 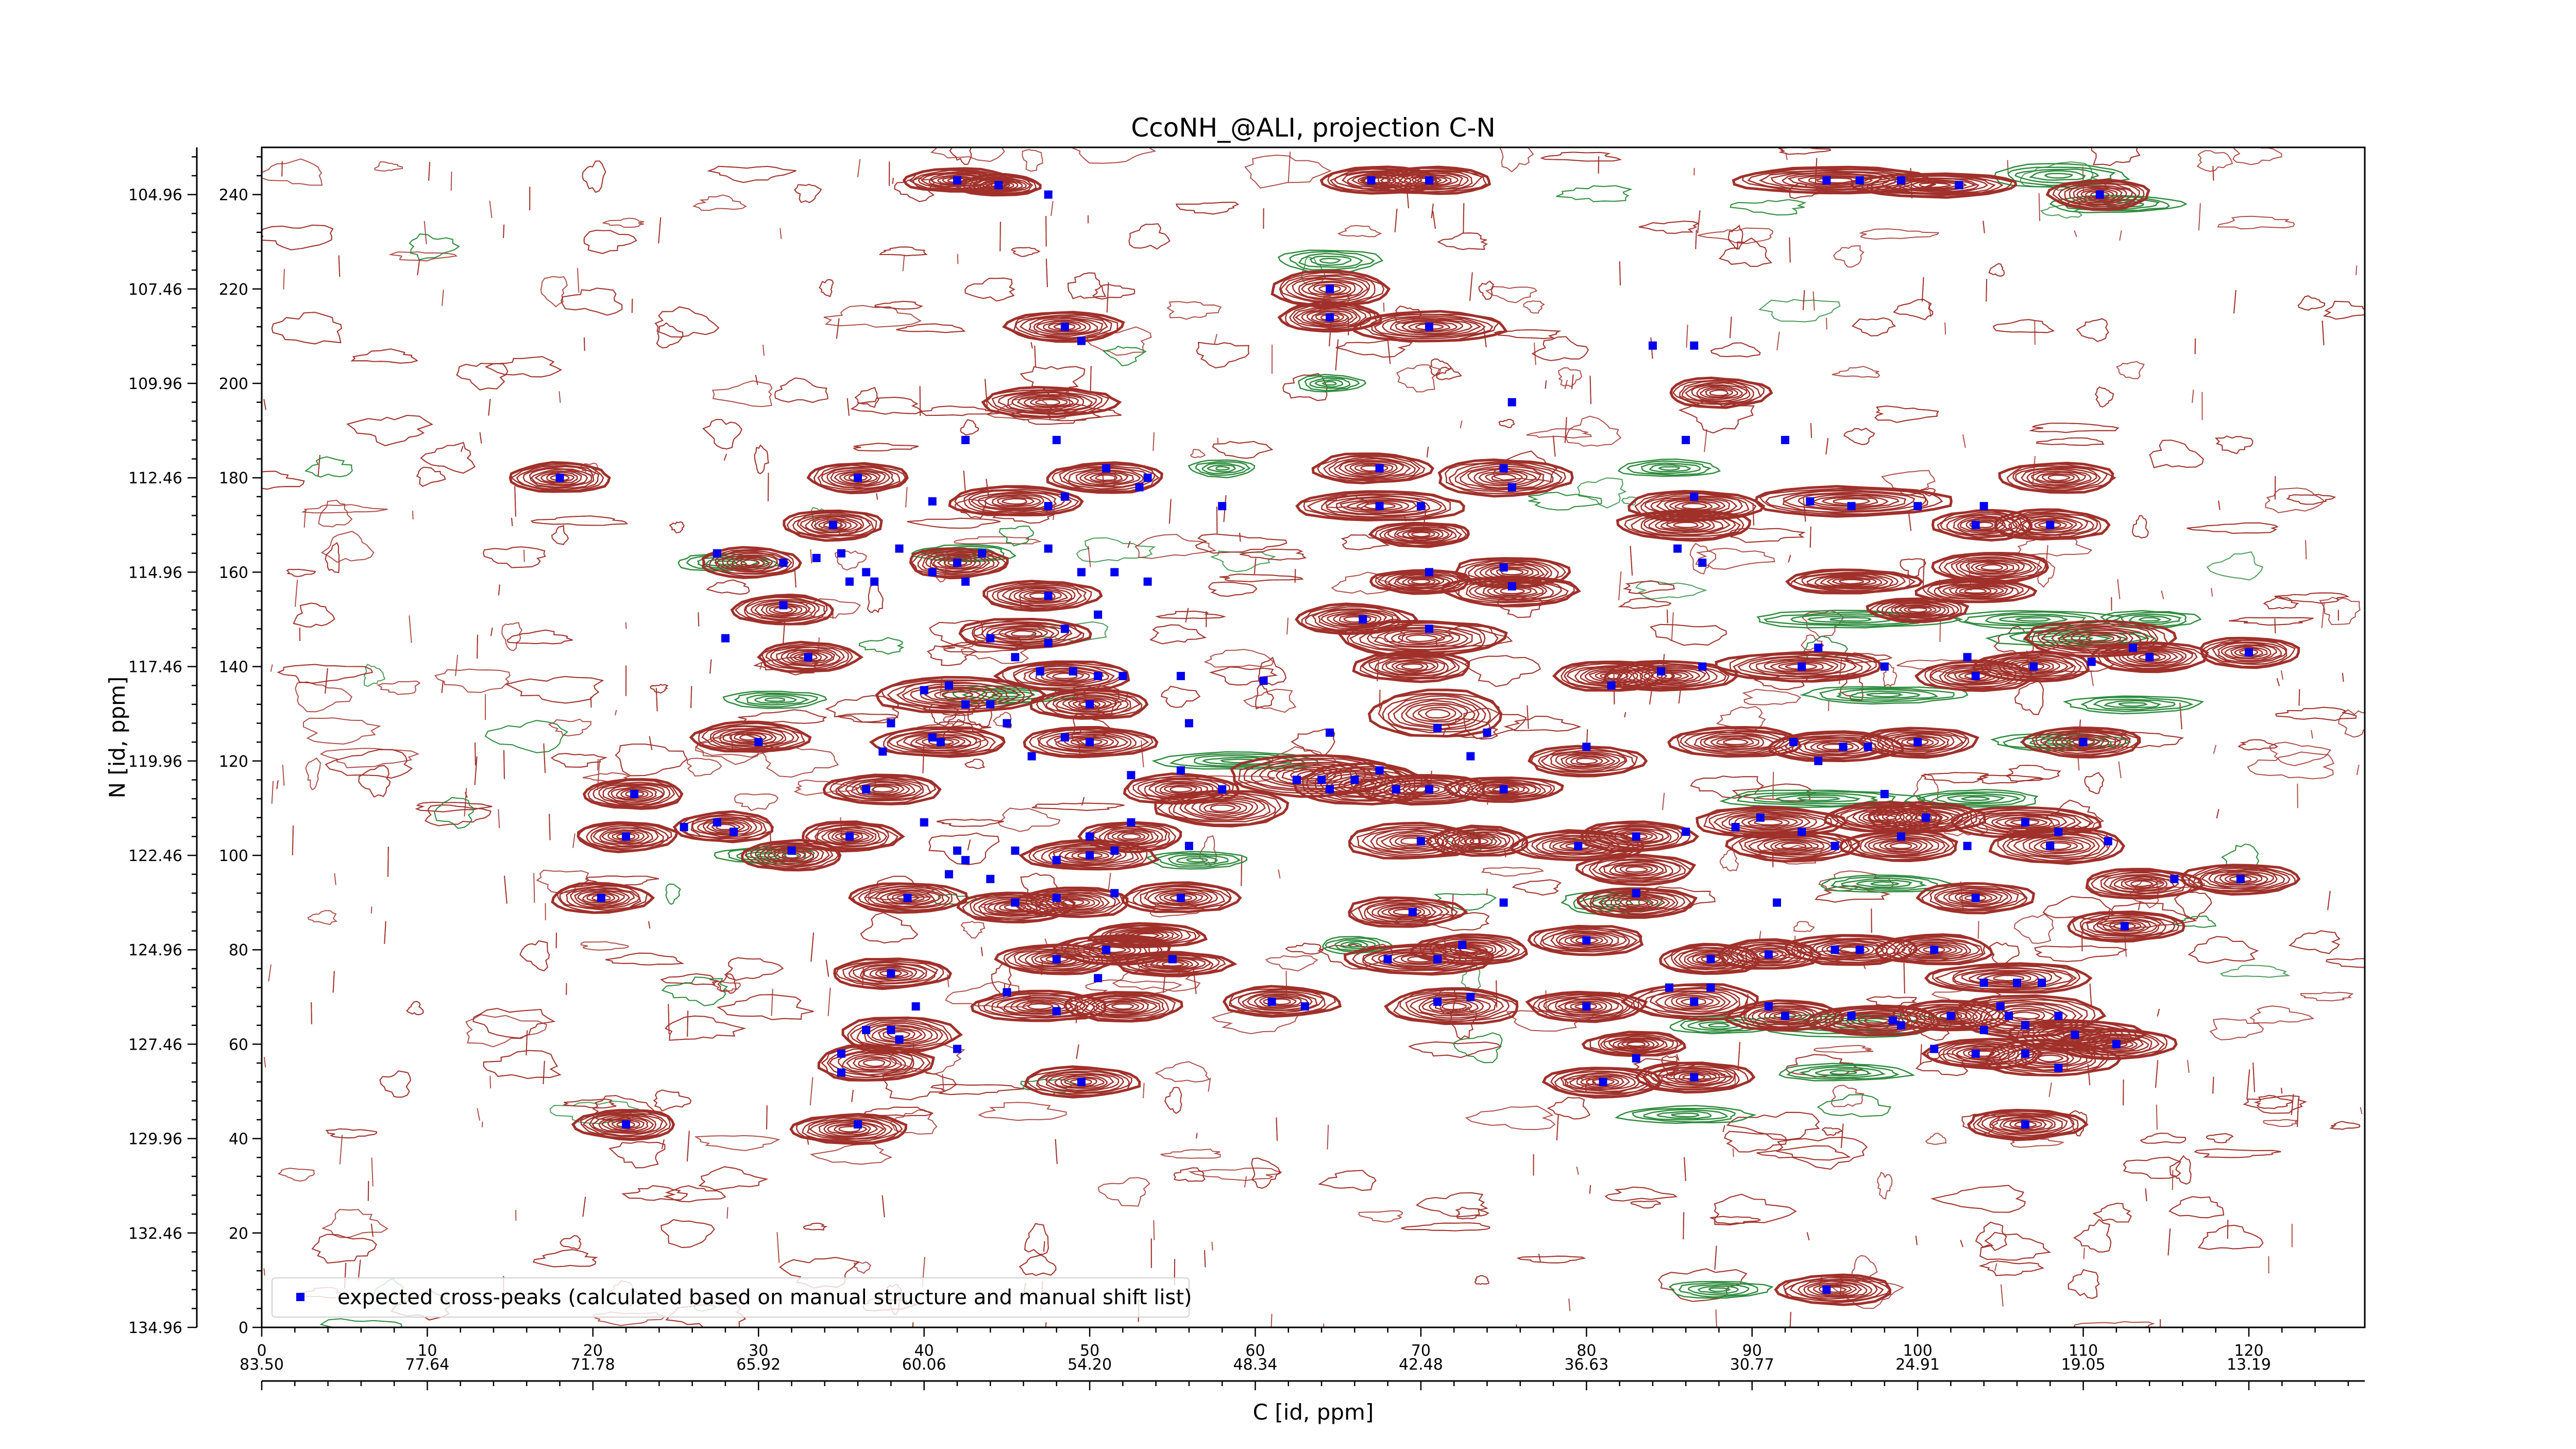 What do you see at coordinates (1918, 1351) in the screenshot?
I see `x-tick-label: 100` at bounding box center [1918, 1351].